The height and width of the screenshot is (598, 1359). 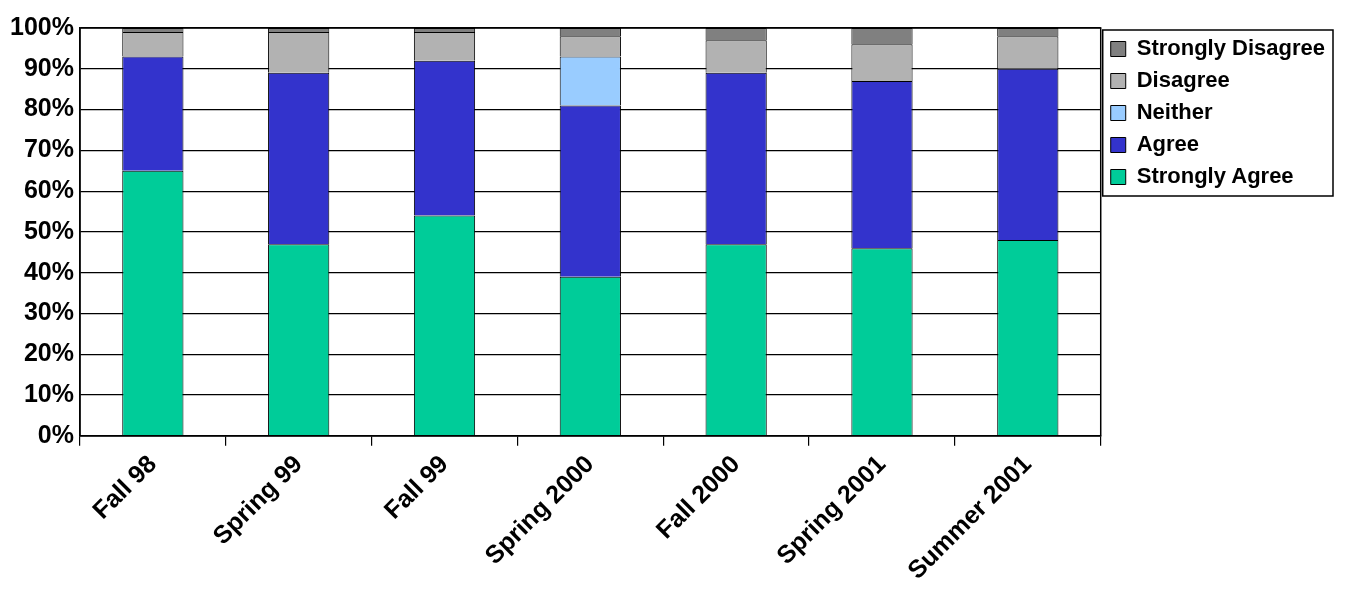 I want to click on y-tick-label: 90%, so click(x=48, y=66).